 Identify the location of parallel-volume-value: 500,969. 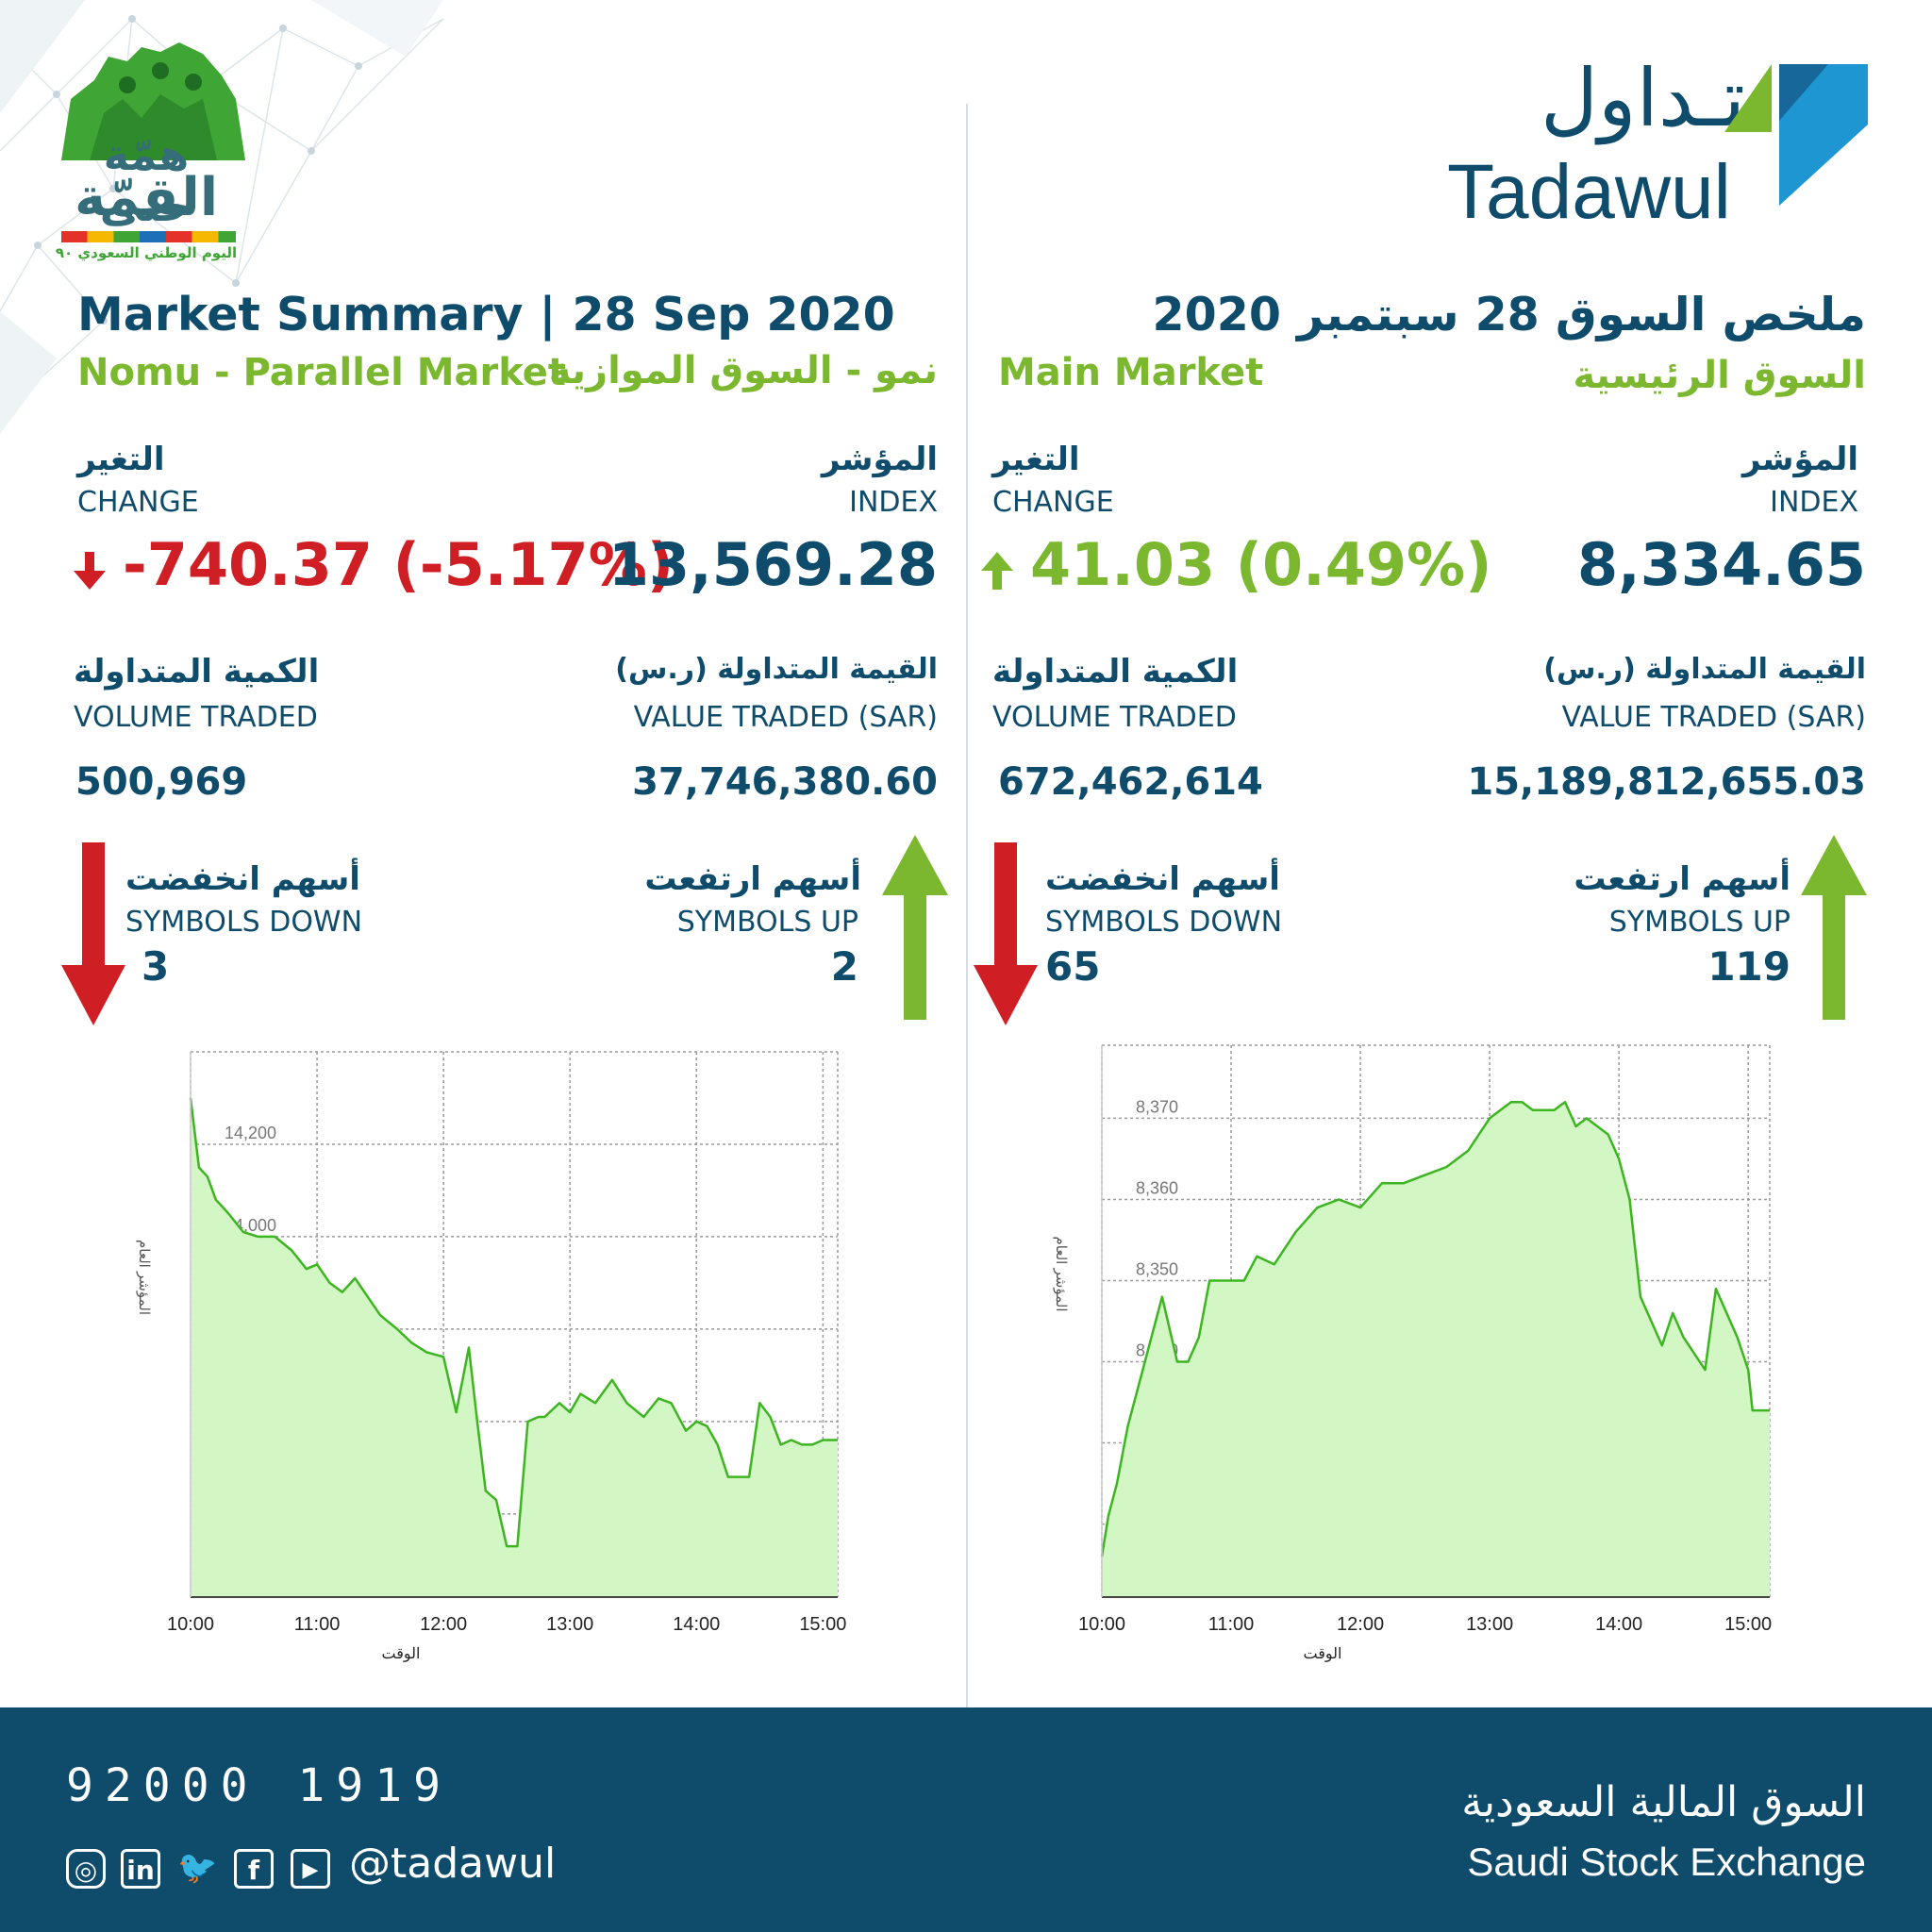
(161, 782).